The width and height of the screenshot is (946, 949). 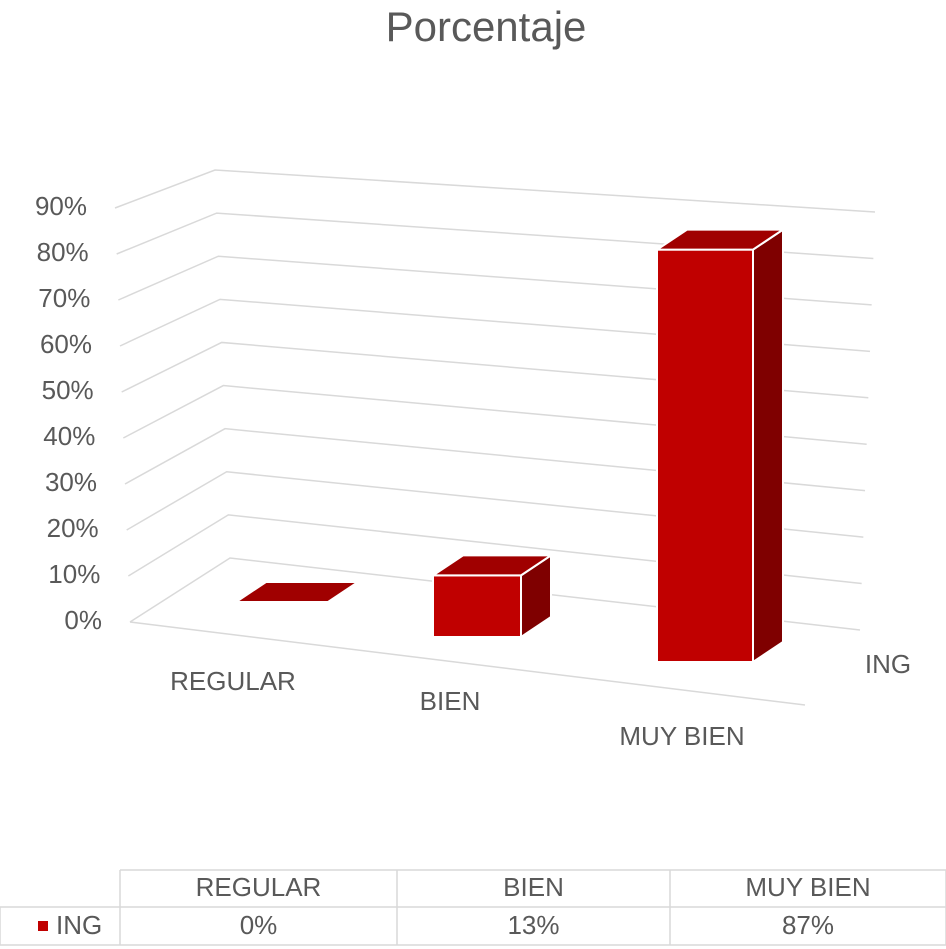 What do you see at coordinates (68, 390) in the screenshot?
I see `y-tick-label: 50%` at bounding box center [68, 390].